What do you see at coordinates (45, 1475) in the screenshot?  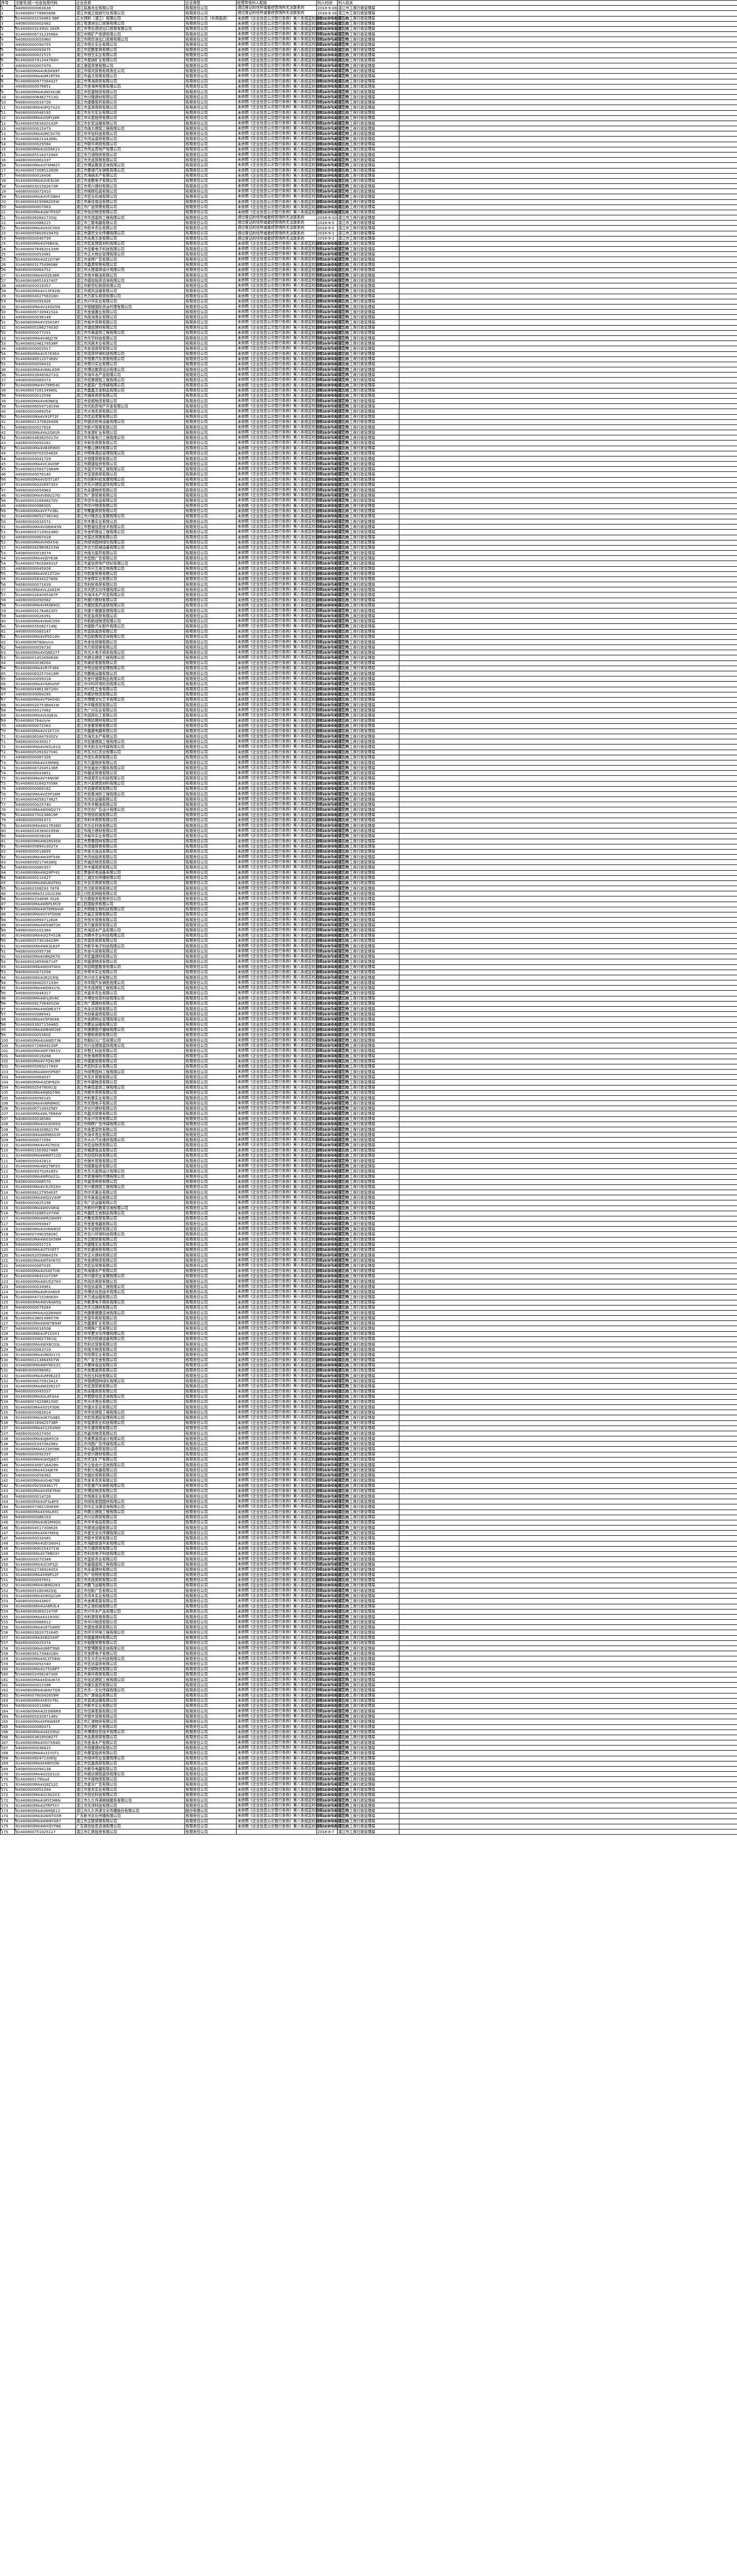 I see `cell-credit-code: 440800000059382` at bounding box center [45, 1475].